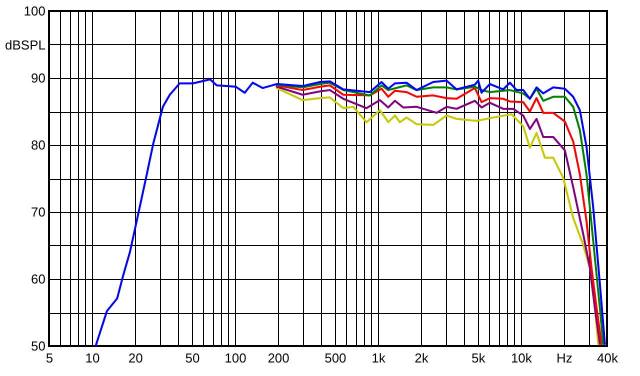 Image resolution: width=640 pixels, height=376 pixels. What do you see at coordinates (135, 358) in the screenshot?
I see `x-tick-label: 20` at bounding box center [135, 358].